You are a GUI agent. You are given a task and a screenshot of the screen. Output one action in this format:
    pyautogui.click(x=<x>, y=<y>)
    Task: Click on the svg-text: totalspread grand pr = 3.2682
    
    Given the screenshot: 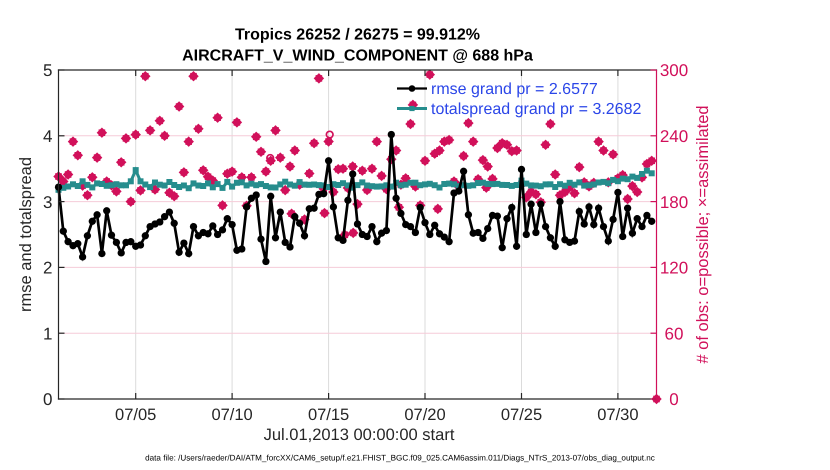 What is the action you would take?
    pyautogui.click(x=536, y=109)
    